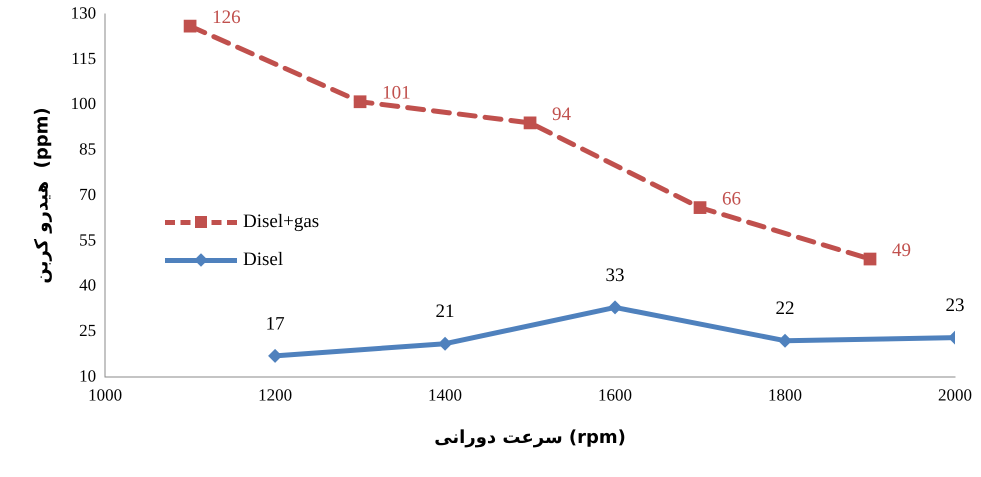  I want to click on data-label: 101, so click(396, 93).